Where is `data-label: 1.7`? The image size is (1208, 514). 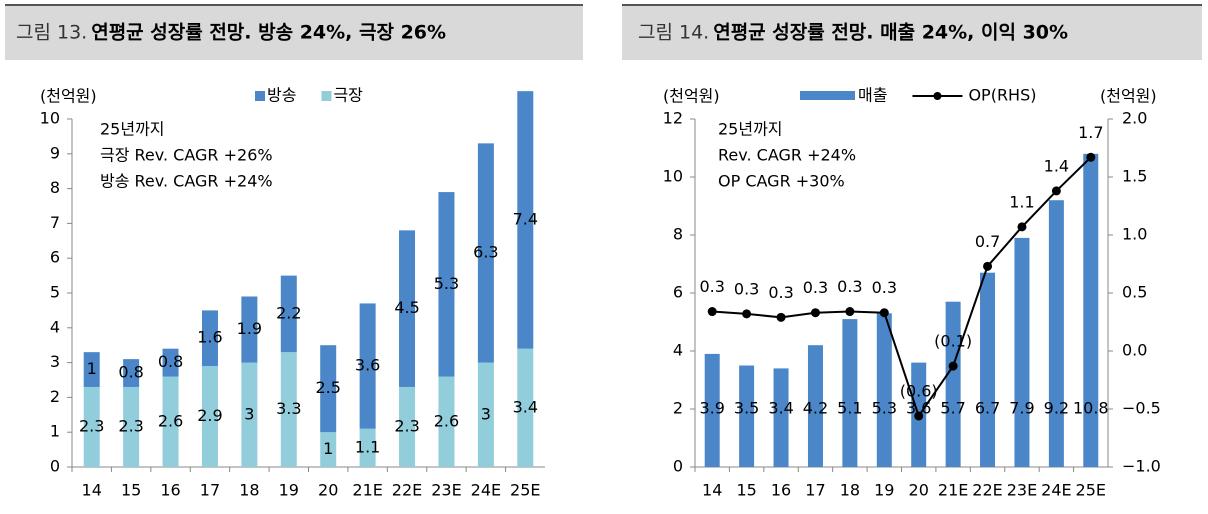 data-label: 1.7 is located at coordinates (1090, 132).